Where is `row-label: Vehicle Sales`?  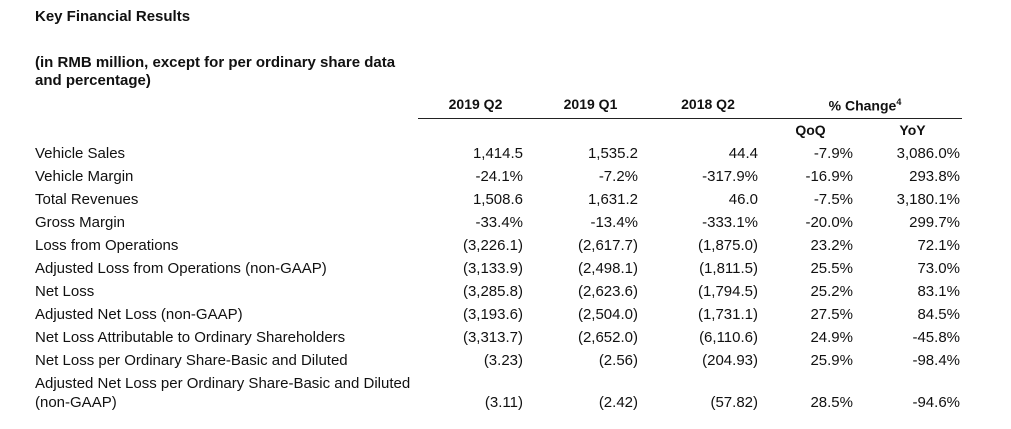
row-label: Vehicle Sales is located at coordinates (80, 153).